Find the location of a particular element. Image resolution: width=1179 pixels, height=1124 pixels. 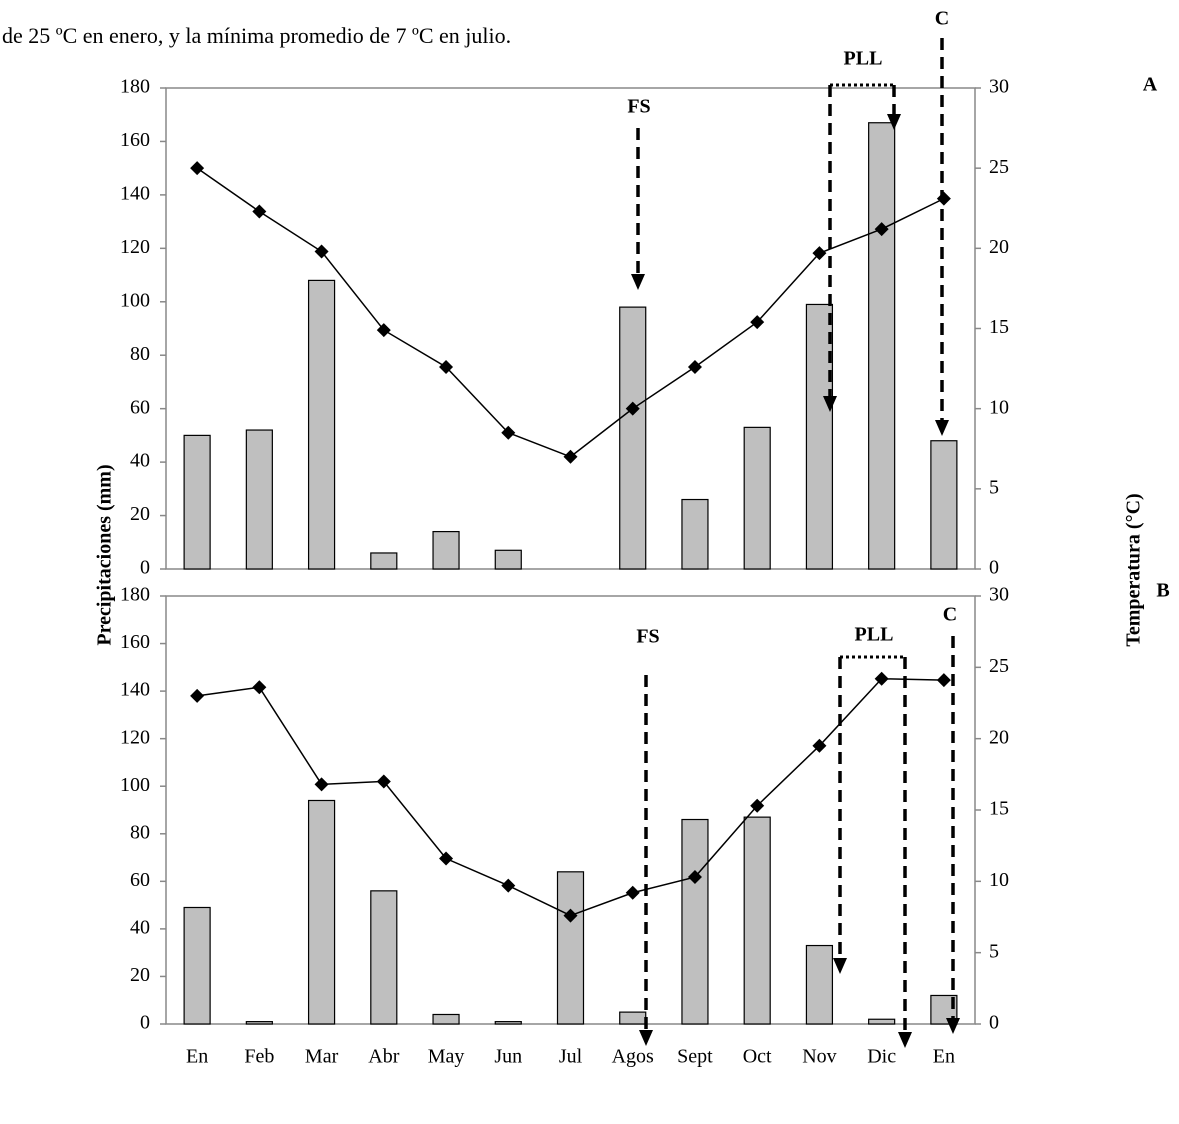

x-tick-label: Agos is located at coordinates (633, 1057).